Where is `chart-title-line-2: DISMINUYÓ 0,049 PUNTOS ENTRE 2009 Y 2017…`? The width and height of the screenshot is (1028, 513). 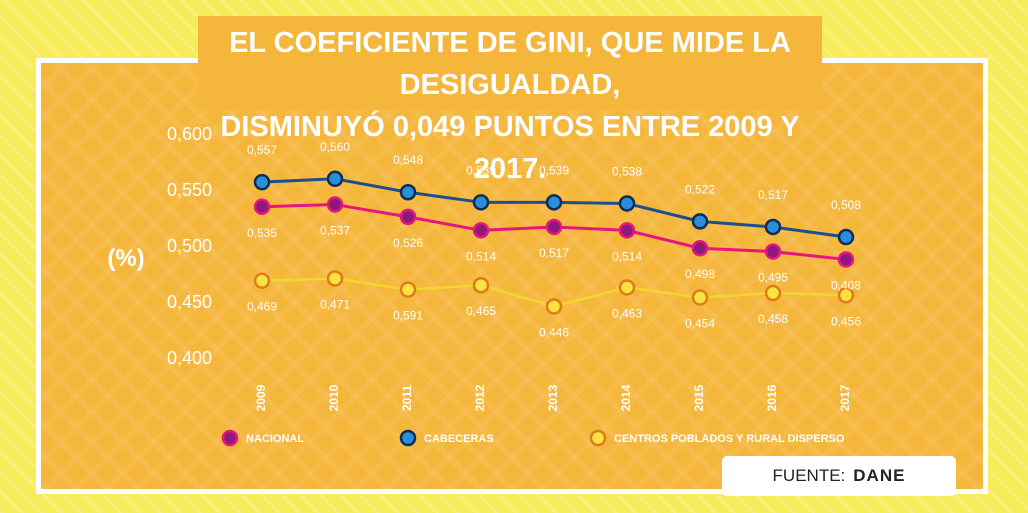 chart-title-line-2: DISMINUYÓ 0,049 PUNTOS ENTRE 2009 Y 2017… is located at coordinates (510, 148).